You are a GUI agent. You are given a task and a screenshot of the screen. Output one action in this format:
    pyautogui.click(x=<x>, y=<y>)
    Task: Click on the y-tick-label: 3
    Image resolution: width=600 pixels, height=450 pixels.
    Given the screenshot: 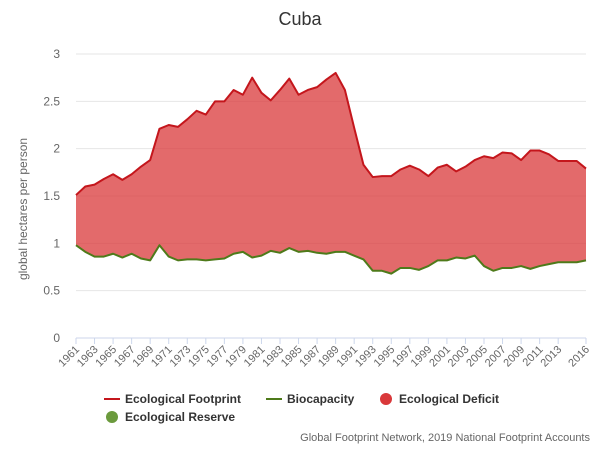 What is the action you would take?
    pyautogui.click(x=56, y=54)
    